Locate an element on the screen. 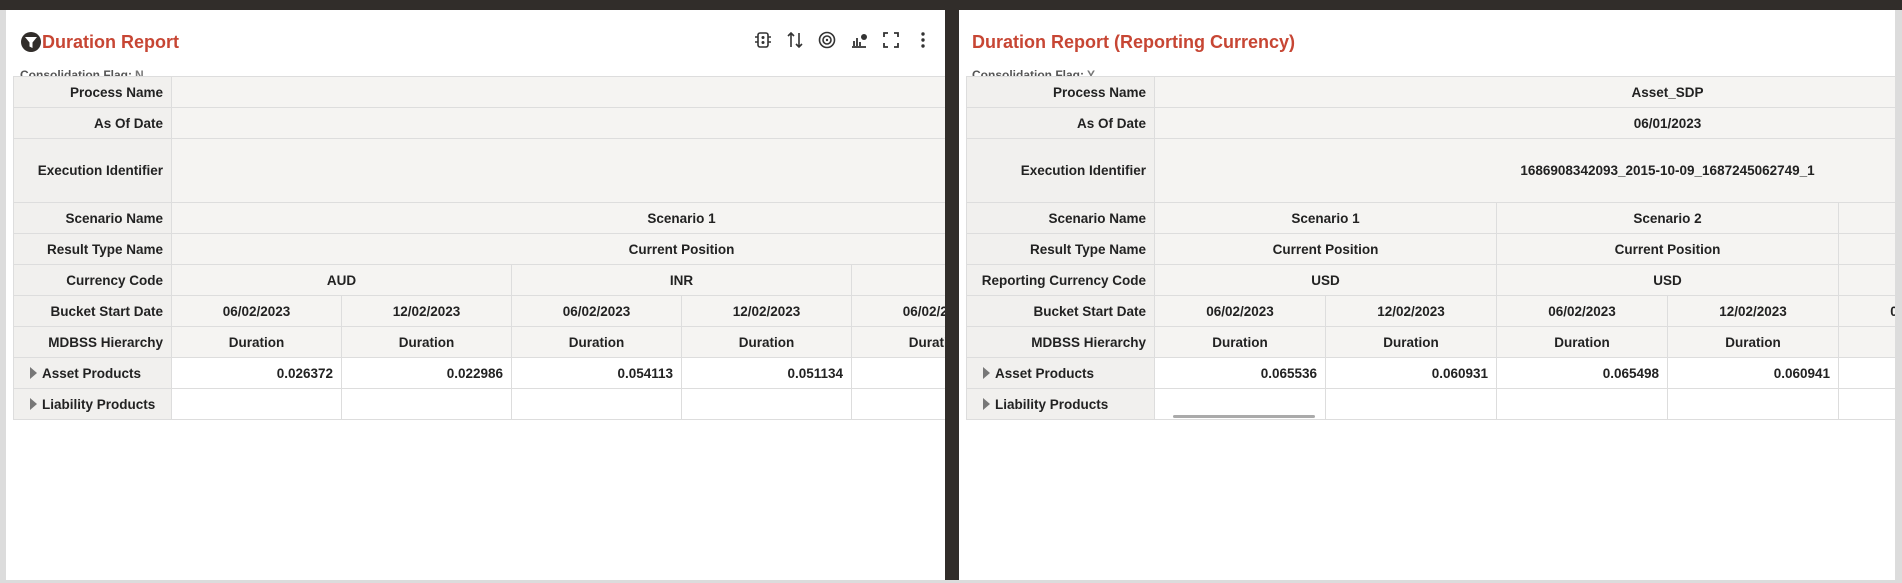 The image size is (1902, 583). top-bar is located at coordinates (951, 5).